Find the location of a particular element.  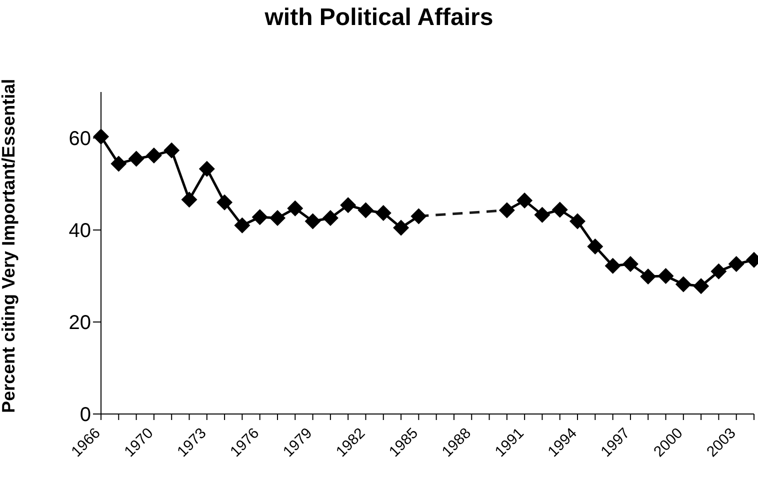

chart-title: with Political Affairs is located at coordinates (379, 18).